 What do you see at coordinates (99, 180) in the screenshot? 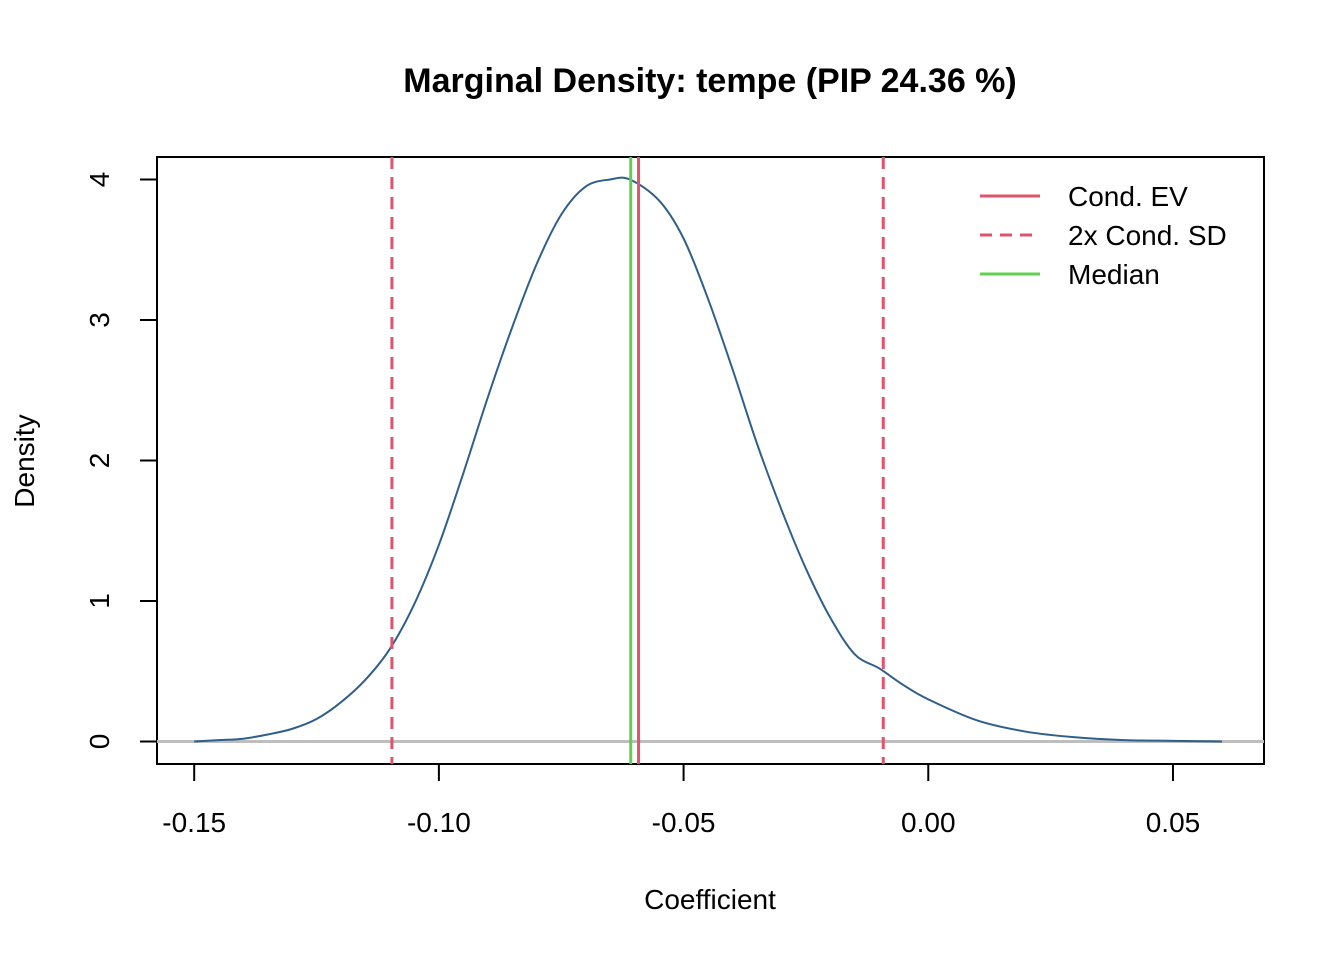
I see `y-tick-label: 4` at bounding box center [99, 180].